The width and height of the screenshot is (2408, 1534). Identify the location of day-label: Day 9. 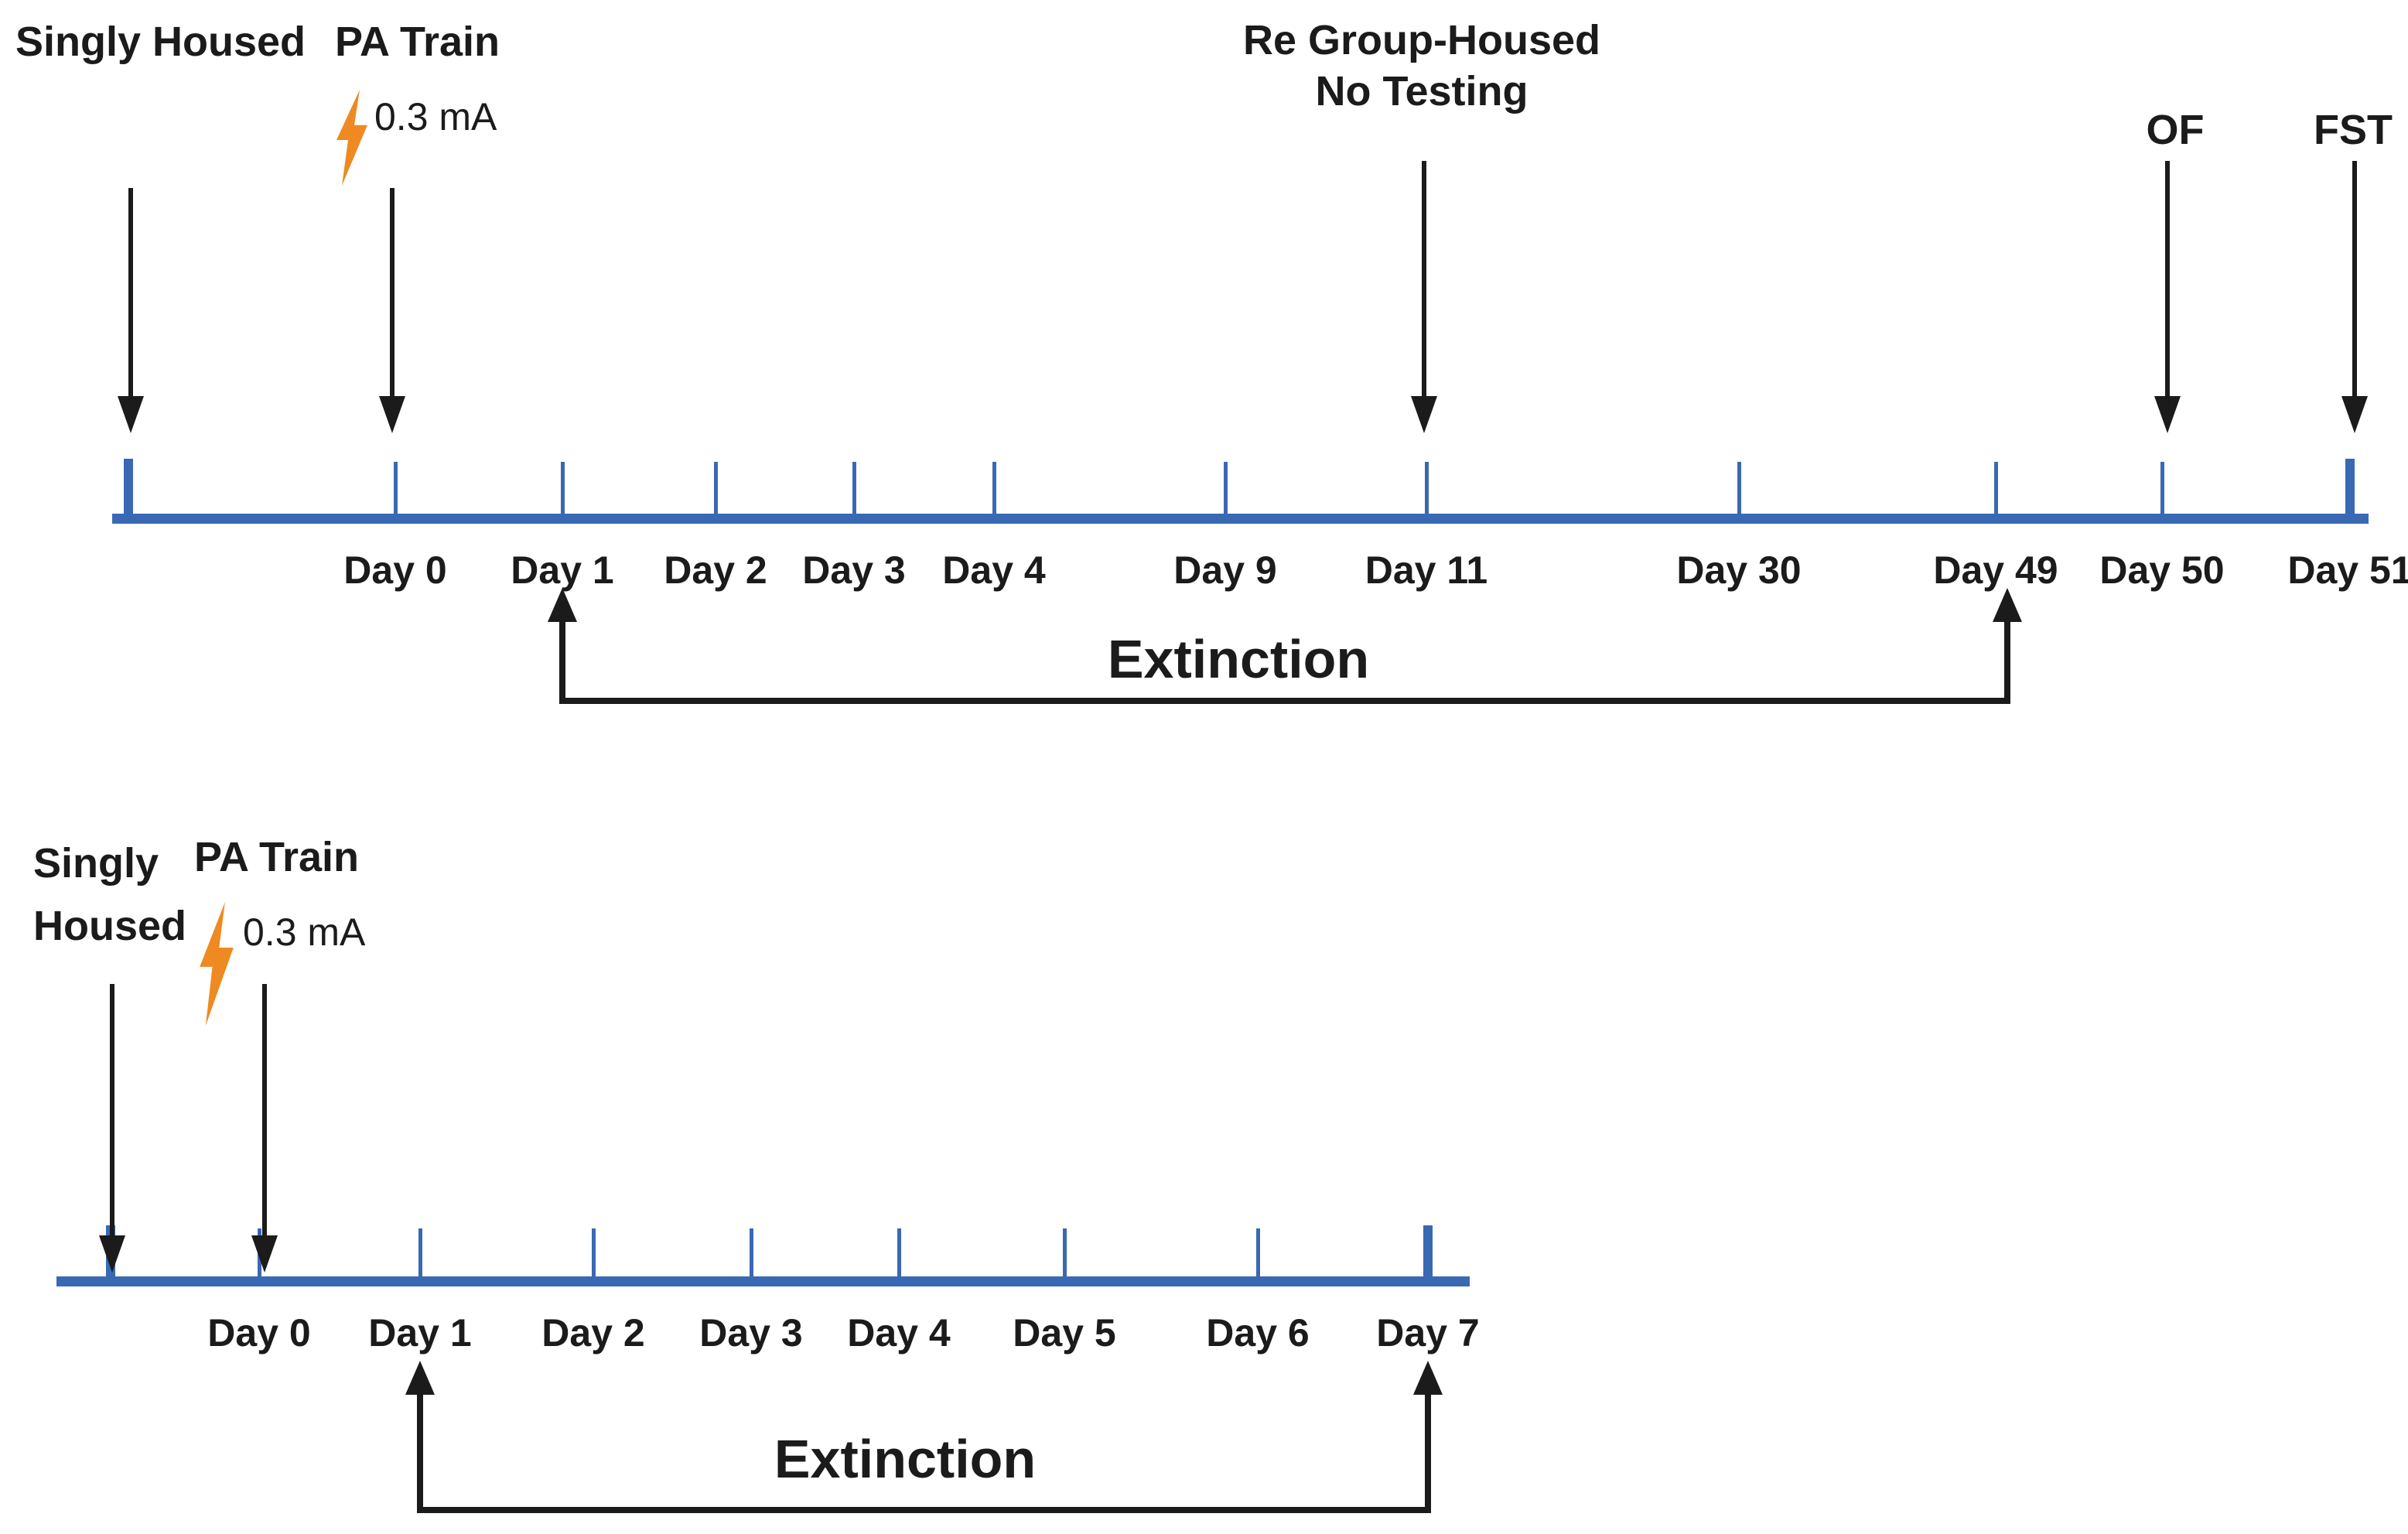
(1225, 570).